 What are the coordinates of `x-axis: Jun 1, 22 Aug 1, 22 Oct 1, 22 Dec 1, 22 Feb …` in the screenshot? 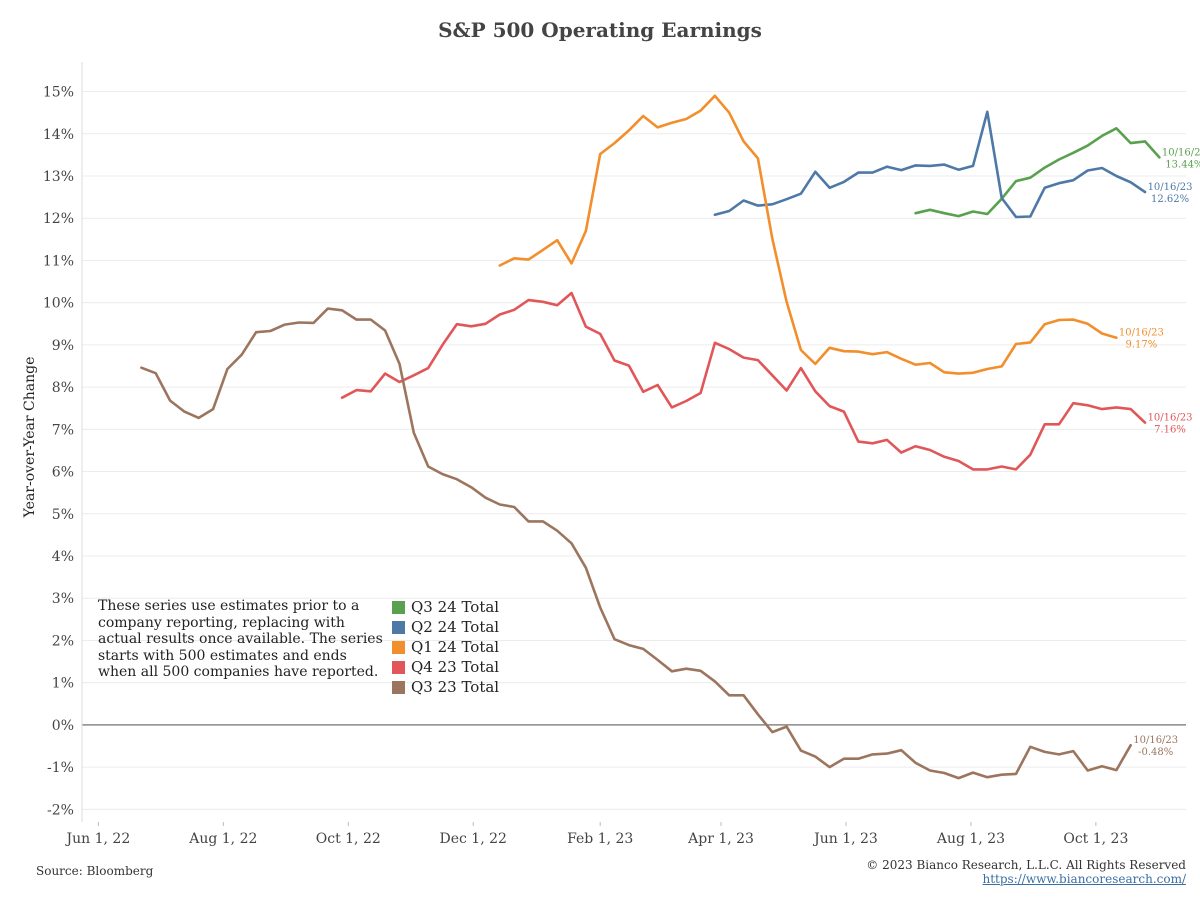 It's located at (596, 834).